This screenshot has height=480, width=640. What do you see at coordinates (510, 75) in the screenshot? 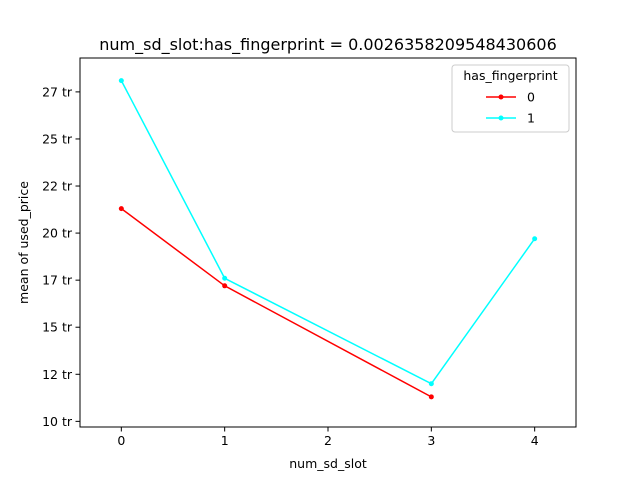
I see `legend-title: has_fingerprint` at bounding box center [510, 75].